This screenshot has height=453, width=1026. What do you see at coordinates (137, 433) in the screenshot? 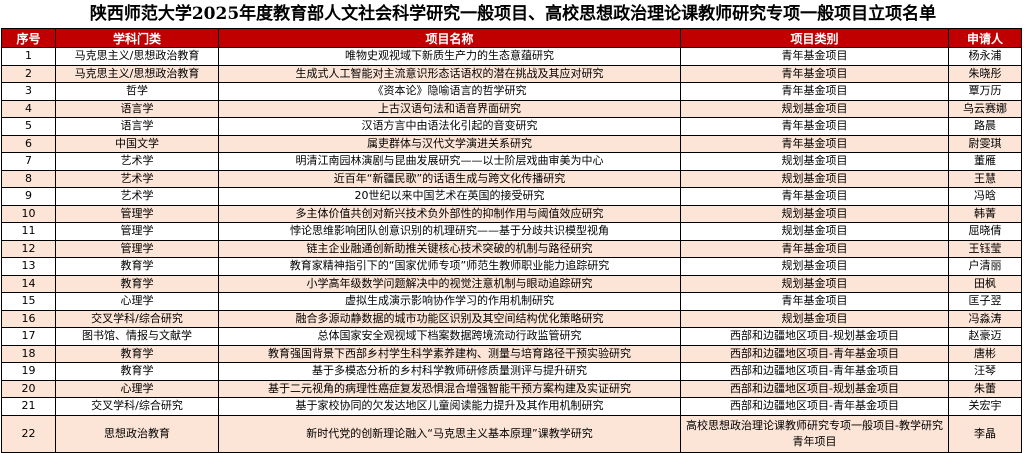
I see `cell-discipline: 思想政治教育` at bounding box center [137, 433].